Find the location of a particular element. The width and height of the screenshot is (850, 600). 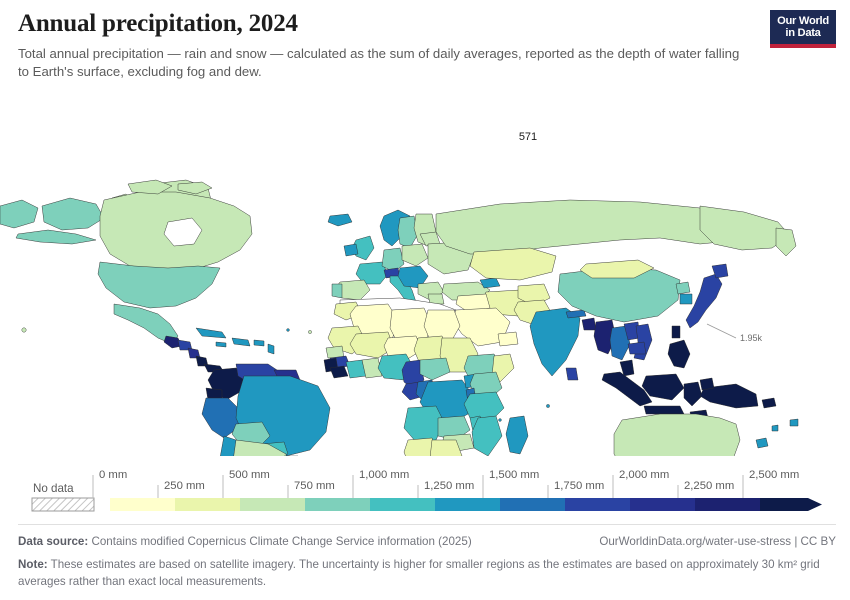

legend-tick-2: 500 mm is located at coordinates (249, 475).